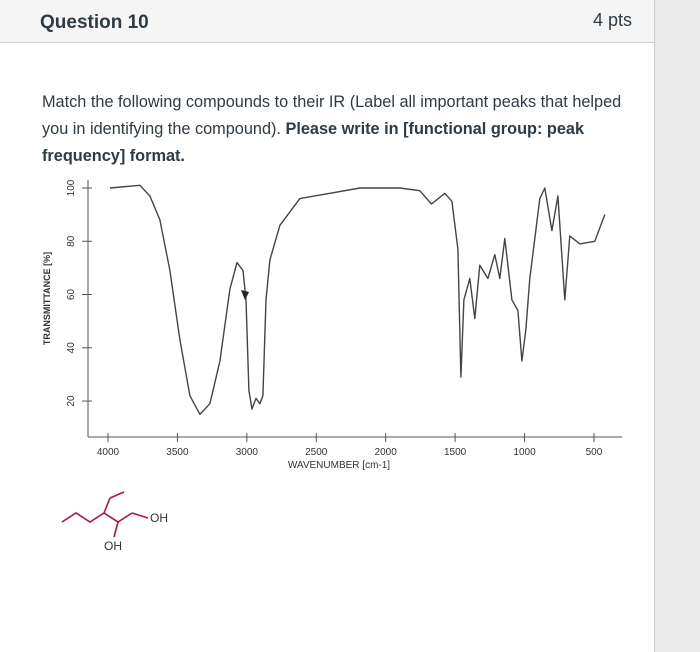 The image size is (700, 652). Describe the element at coordinates (71, 241) in the screenshot. I see `y-tick-label: 80` at that location.